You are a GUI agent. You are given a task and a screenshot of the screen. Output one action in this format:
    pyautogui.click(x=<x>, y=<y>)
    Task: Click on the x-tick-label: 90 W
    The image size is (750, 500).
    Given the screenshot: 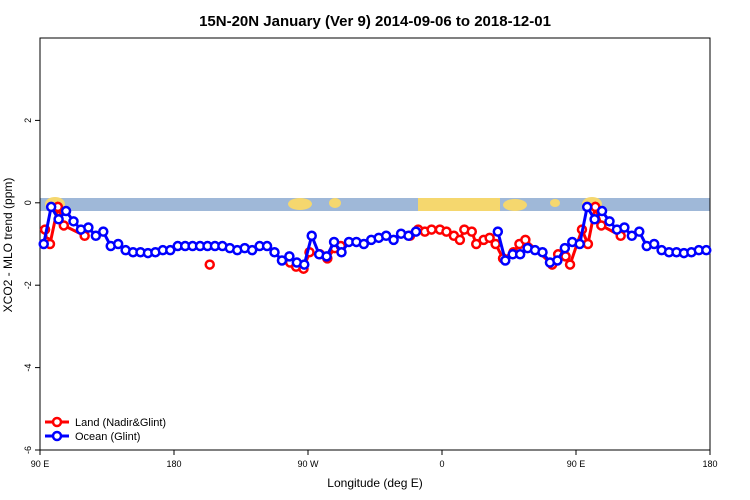 What is the action you would take?
    pyautogui.click(x=308, y=464)
    